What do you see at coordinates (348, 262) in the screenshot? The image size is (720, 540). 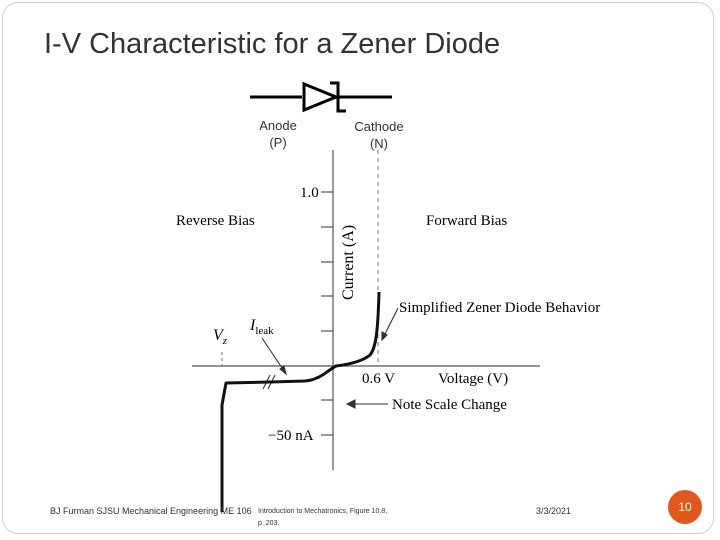 I see `y-axis-label: Current (A)` at bounding box center [348, 262].